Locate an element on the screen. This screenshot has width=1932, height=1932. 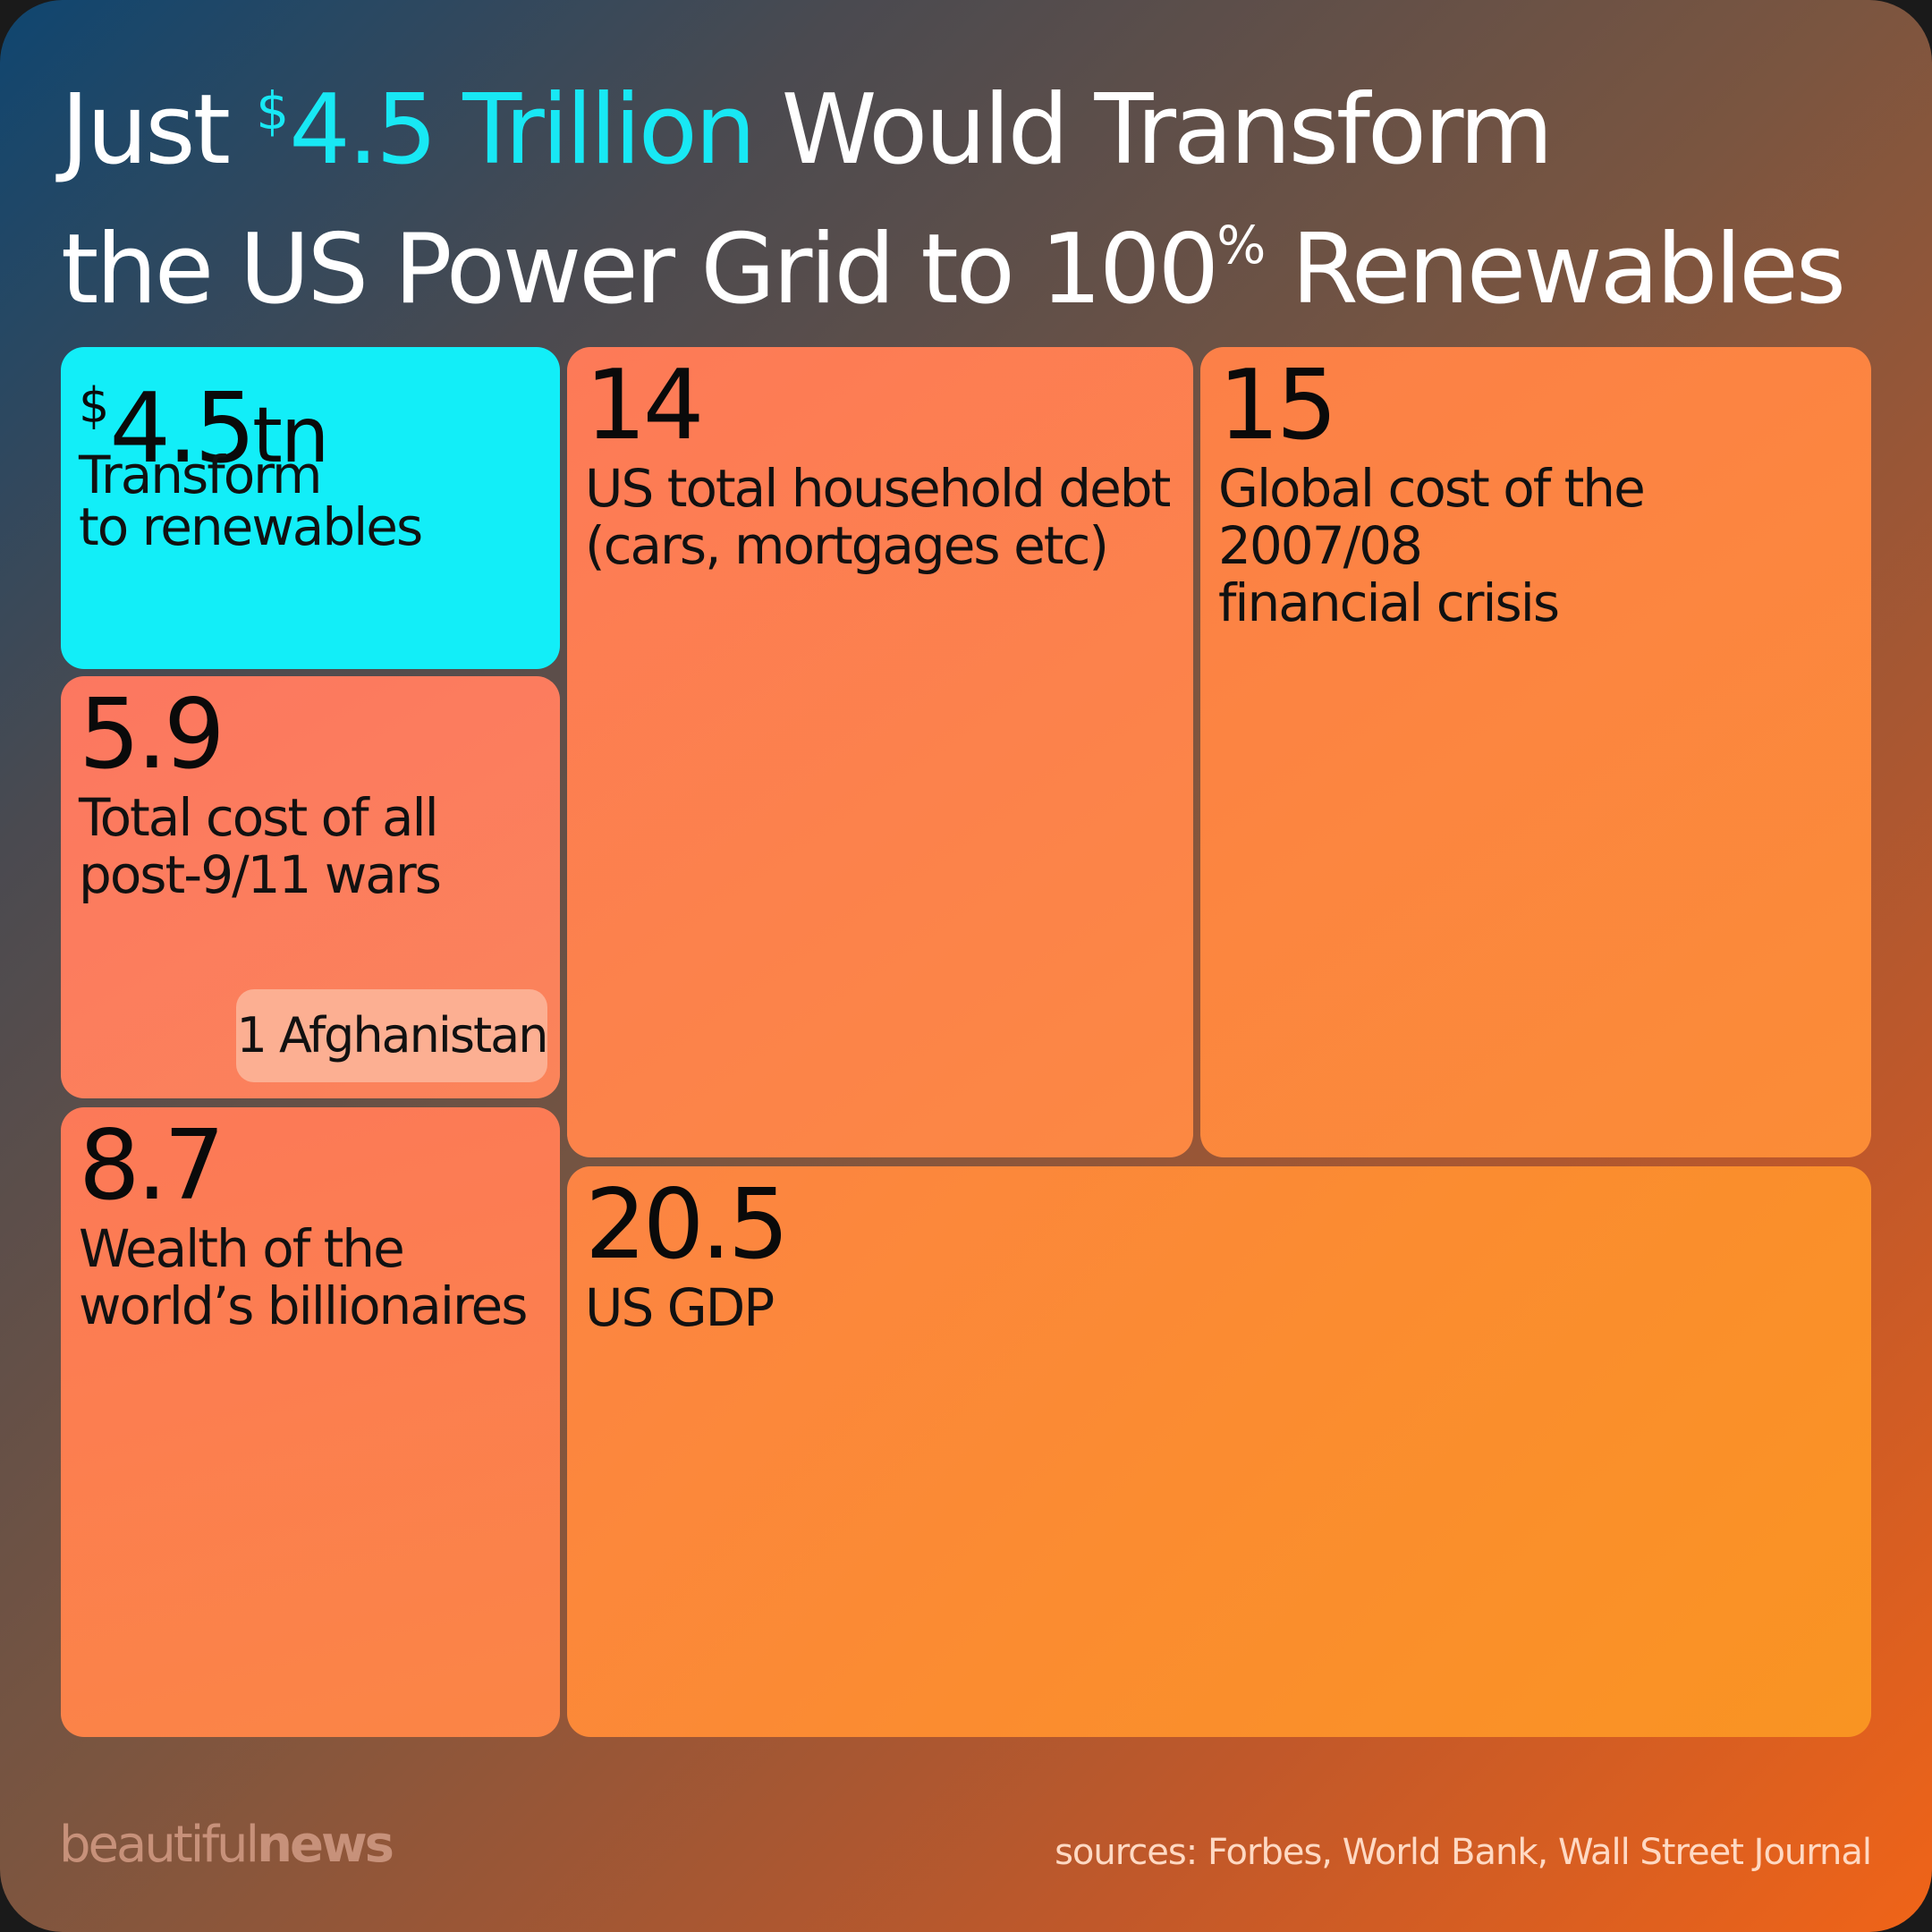
tile-gdp-value: 20.5 is located at coordinates (687, 1225).